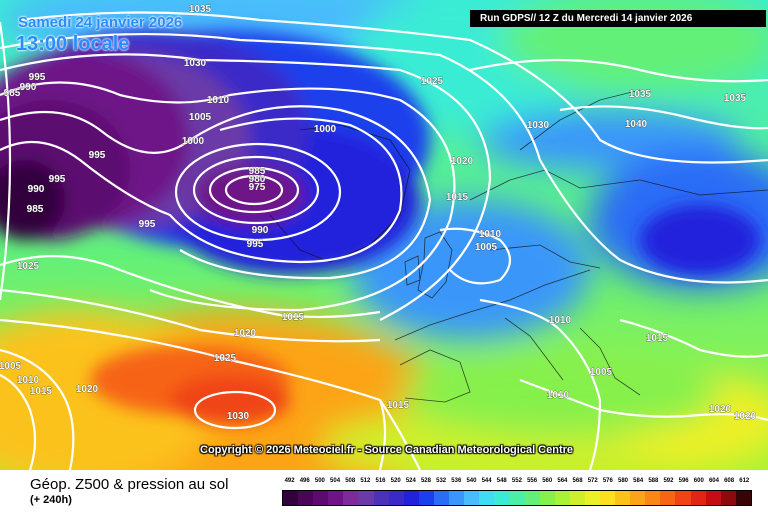 The height and width of the screenshot is (512, 768). I want to click on legend-title: Géop. Z500 & pression au sol, so click(129, 484).